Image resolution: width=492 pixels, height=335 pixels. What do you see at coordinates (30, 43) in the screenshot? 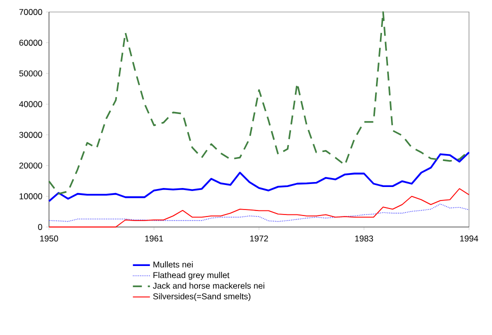
I see `y-tick-label: 60000` at bounding box center [30, 43].